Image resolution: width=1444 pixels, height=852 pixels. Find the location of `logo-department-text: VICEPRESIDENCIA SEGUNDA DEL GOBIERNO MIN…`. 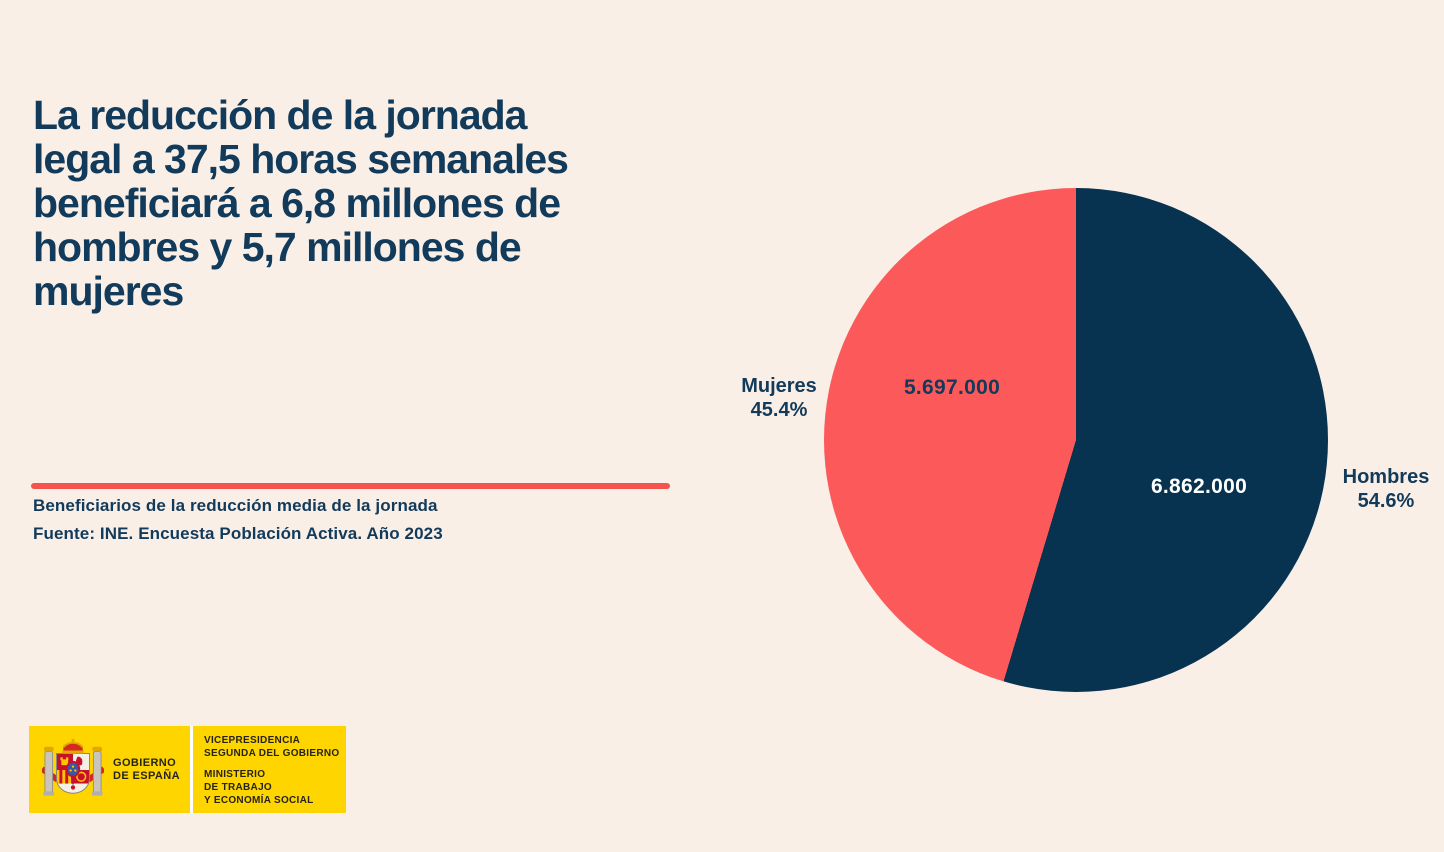

logo-department-text: VICEPRESIDENCIA SEGUNDA DEL GOBIERNO MIN… is located at coordinates (271, 770).